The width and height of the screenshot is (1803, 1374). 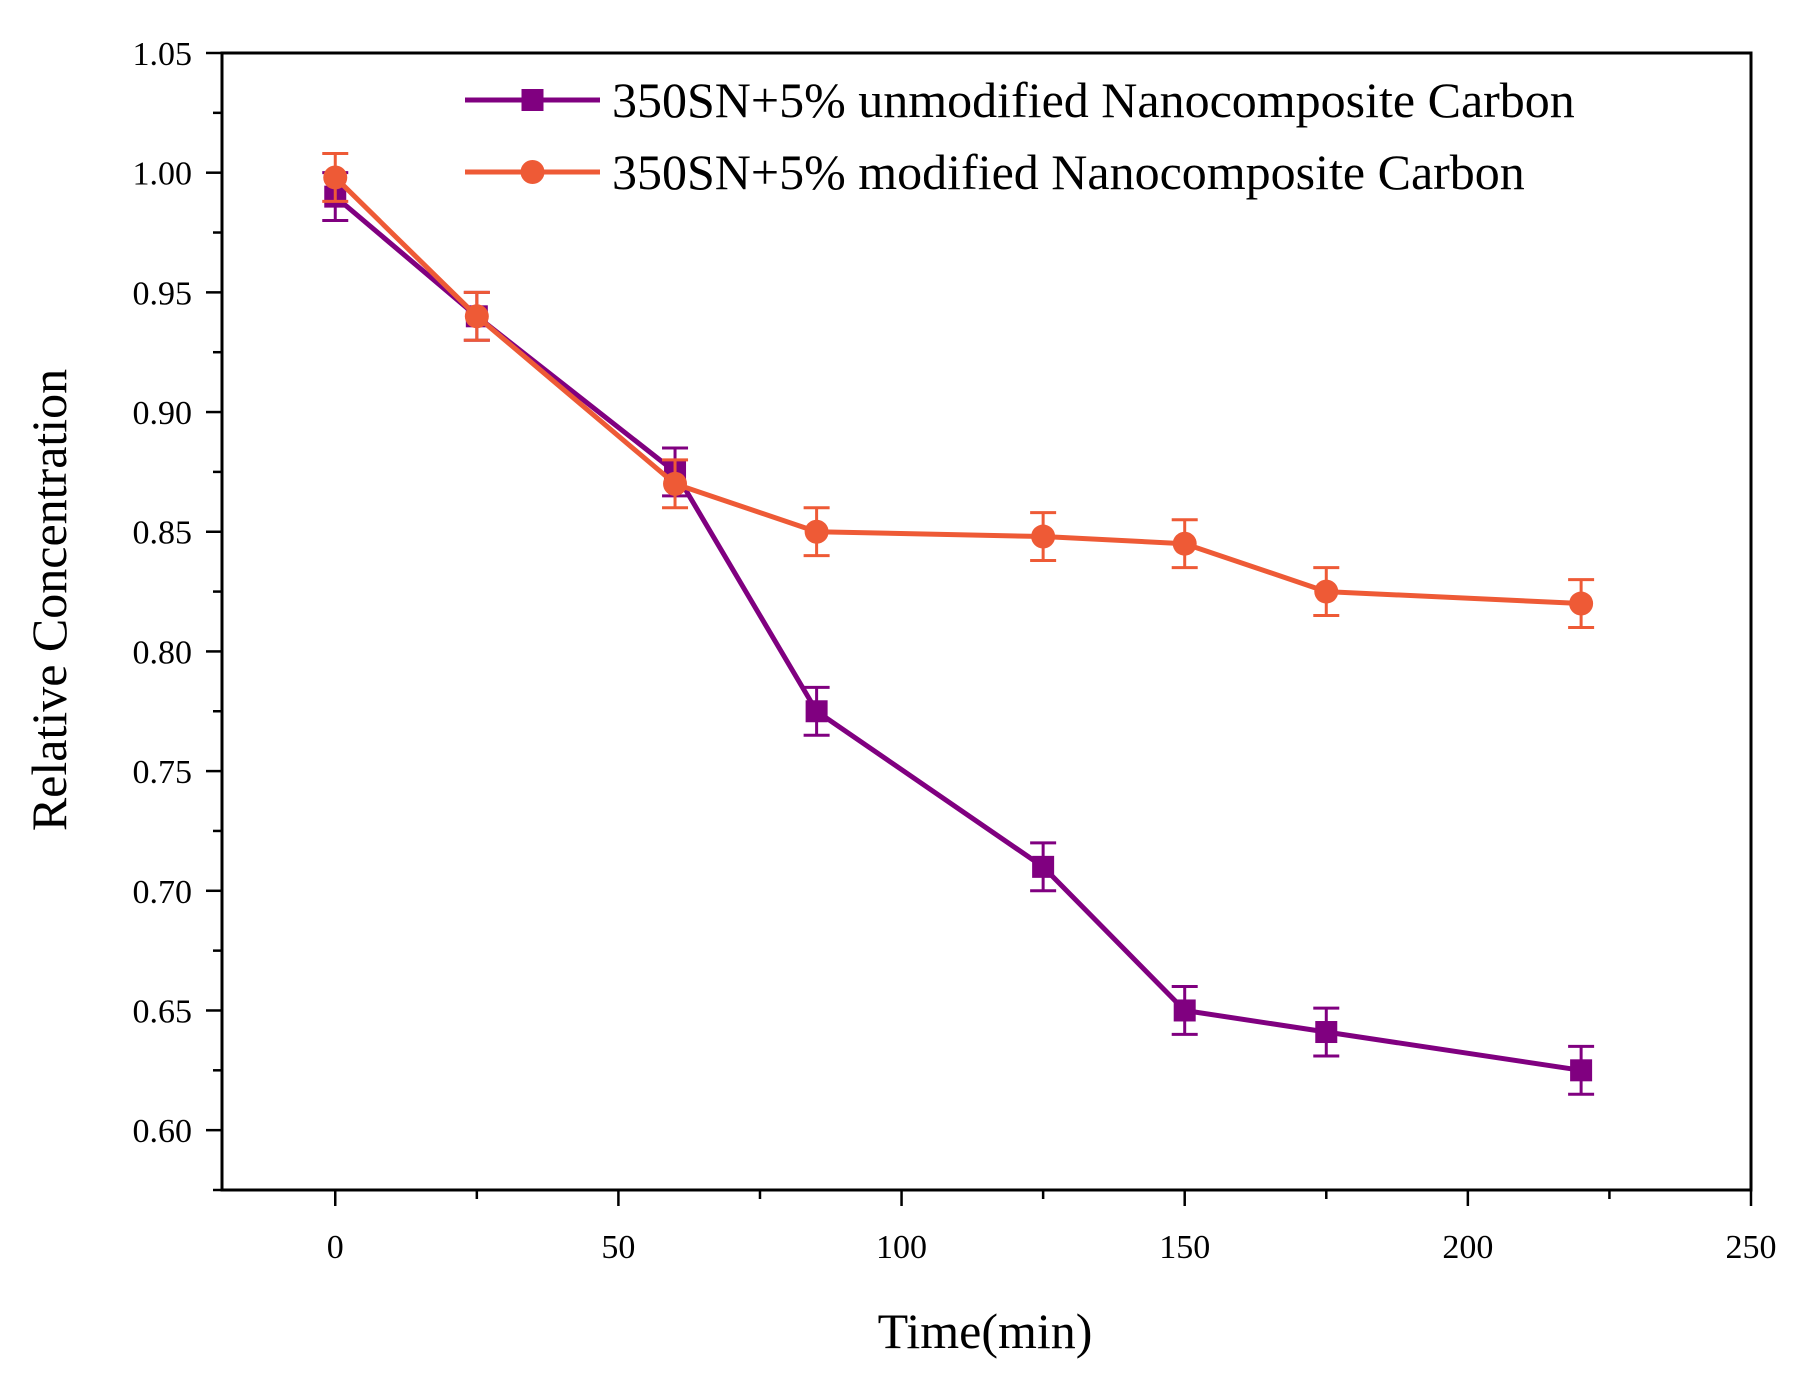 What do you see at coordinates (1184, 1247) in the screenshot?
I see `x-tick-label: 150` at bounding box center [1184, 1247].